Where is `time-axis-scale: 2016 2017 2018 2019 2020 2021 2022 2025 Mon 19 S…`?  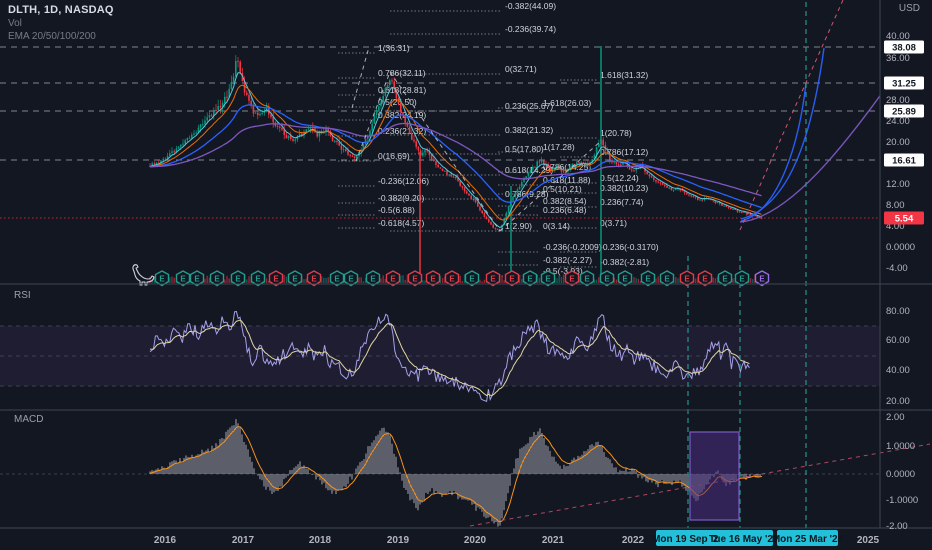
time-axis-scale: 2016 2017 2018 2019 2020 2021 2022 2025 Mon 19 S… is located at coordinates (517, 538).